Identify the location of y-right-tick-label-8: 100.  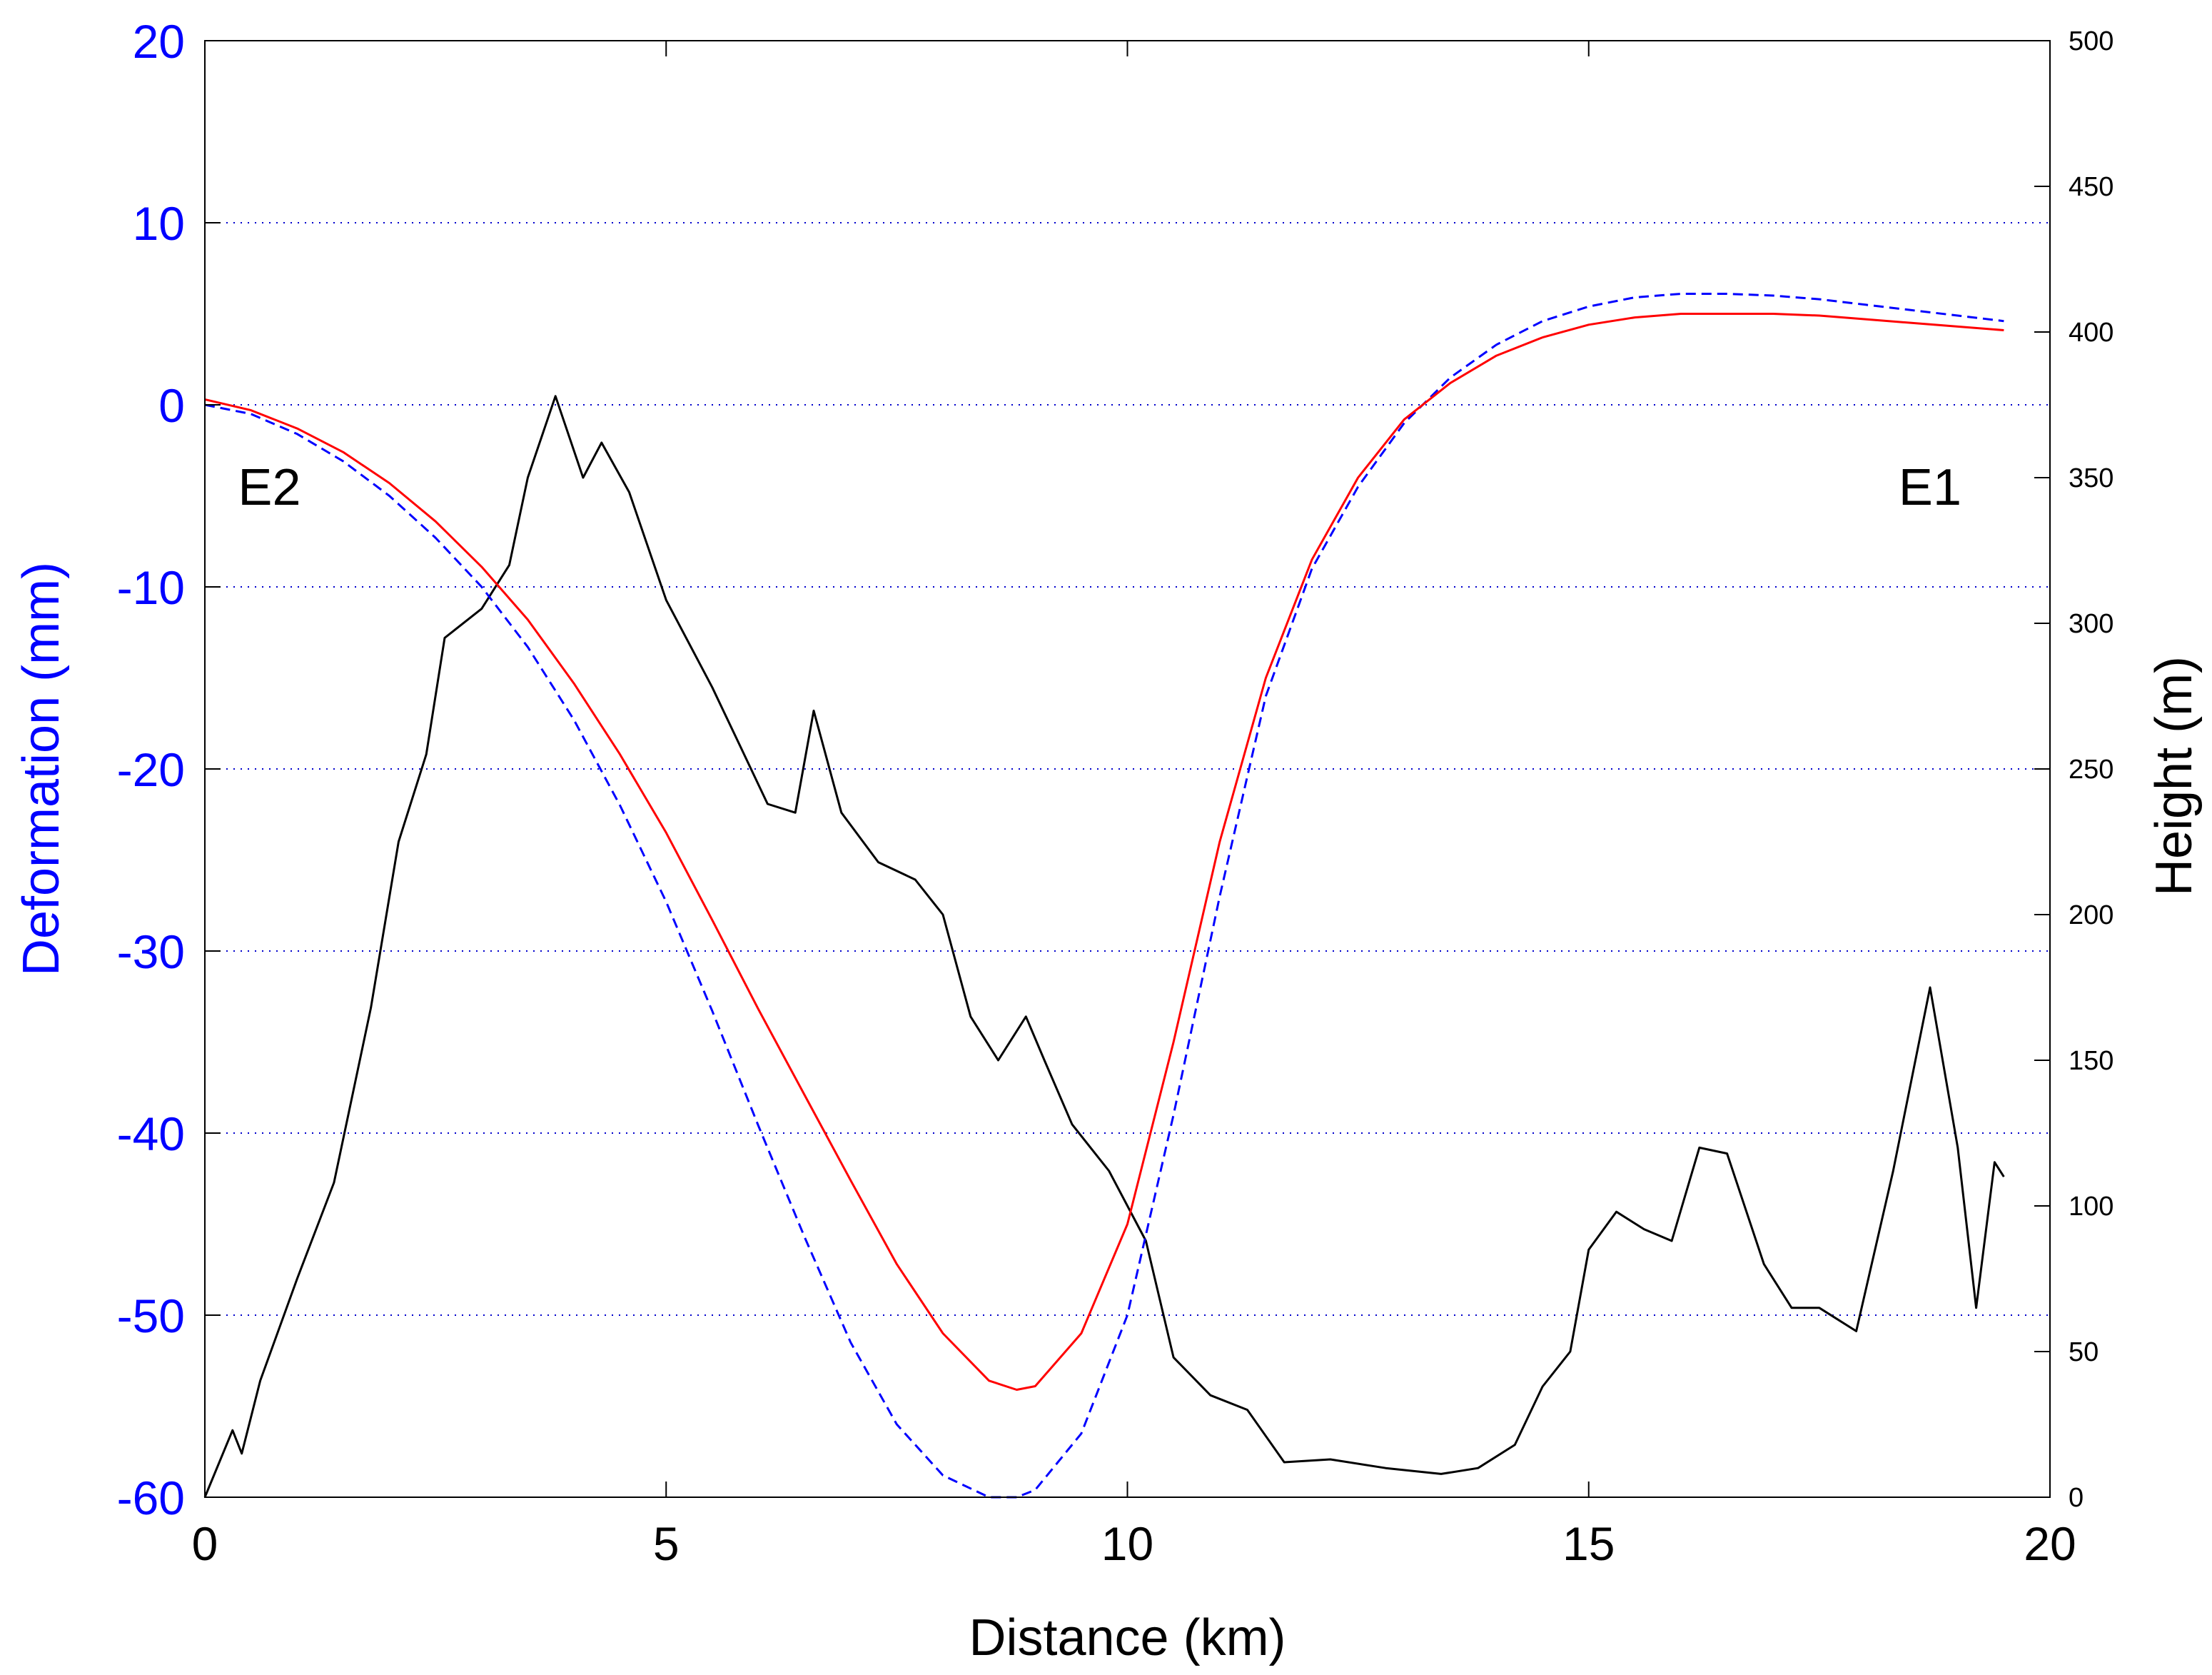
(2091, 1207).